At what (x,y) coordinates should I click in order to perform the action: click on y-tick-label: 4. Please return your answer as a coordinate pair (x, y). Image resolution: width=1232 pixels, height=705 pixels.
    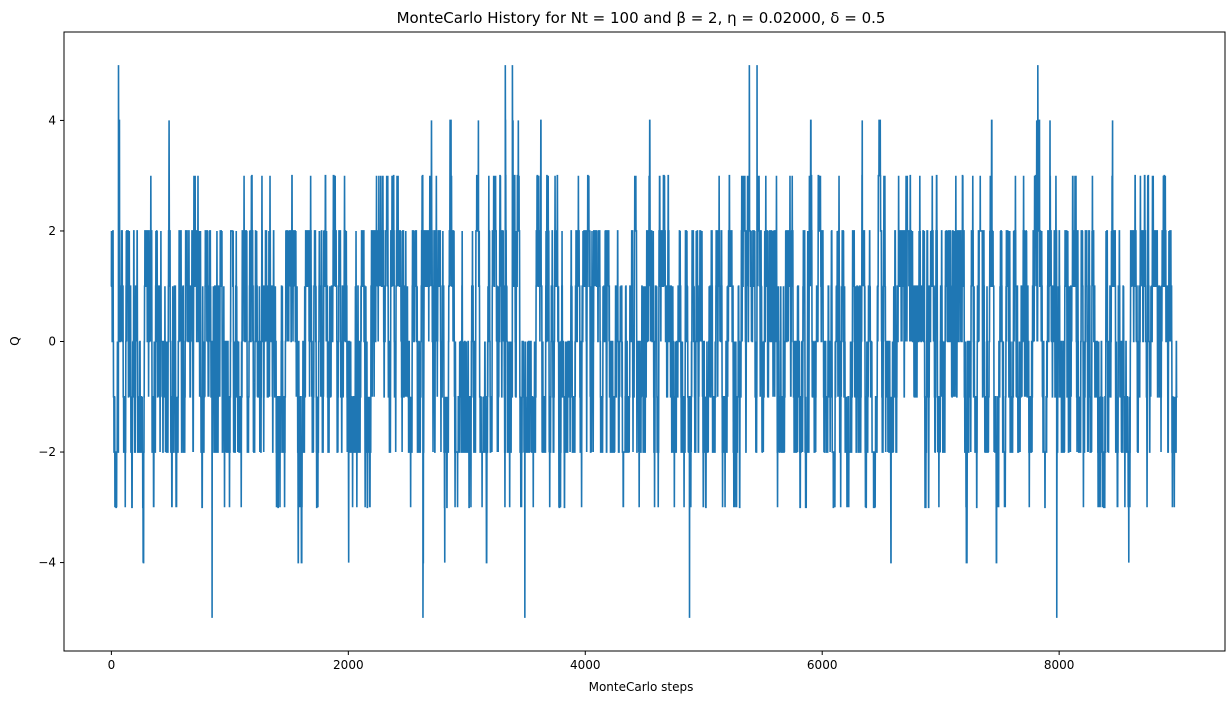
    Looking at the image, I should click on (52, 120).